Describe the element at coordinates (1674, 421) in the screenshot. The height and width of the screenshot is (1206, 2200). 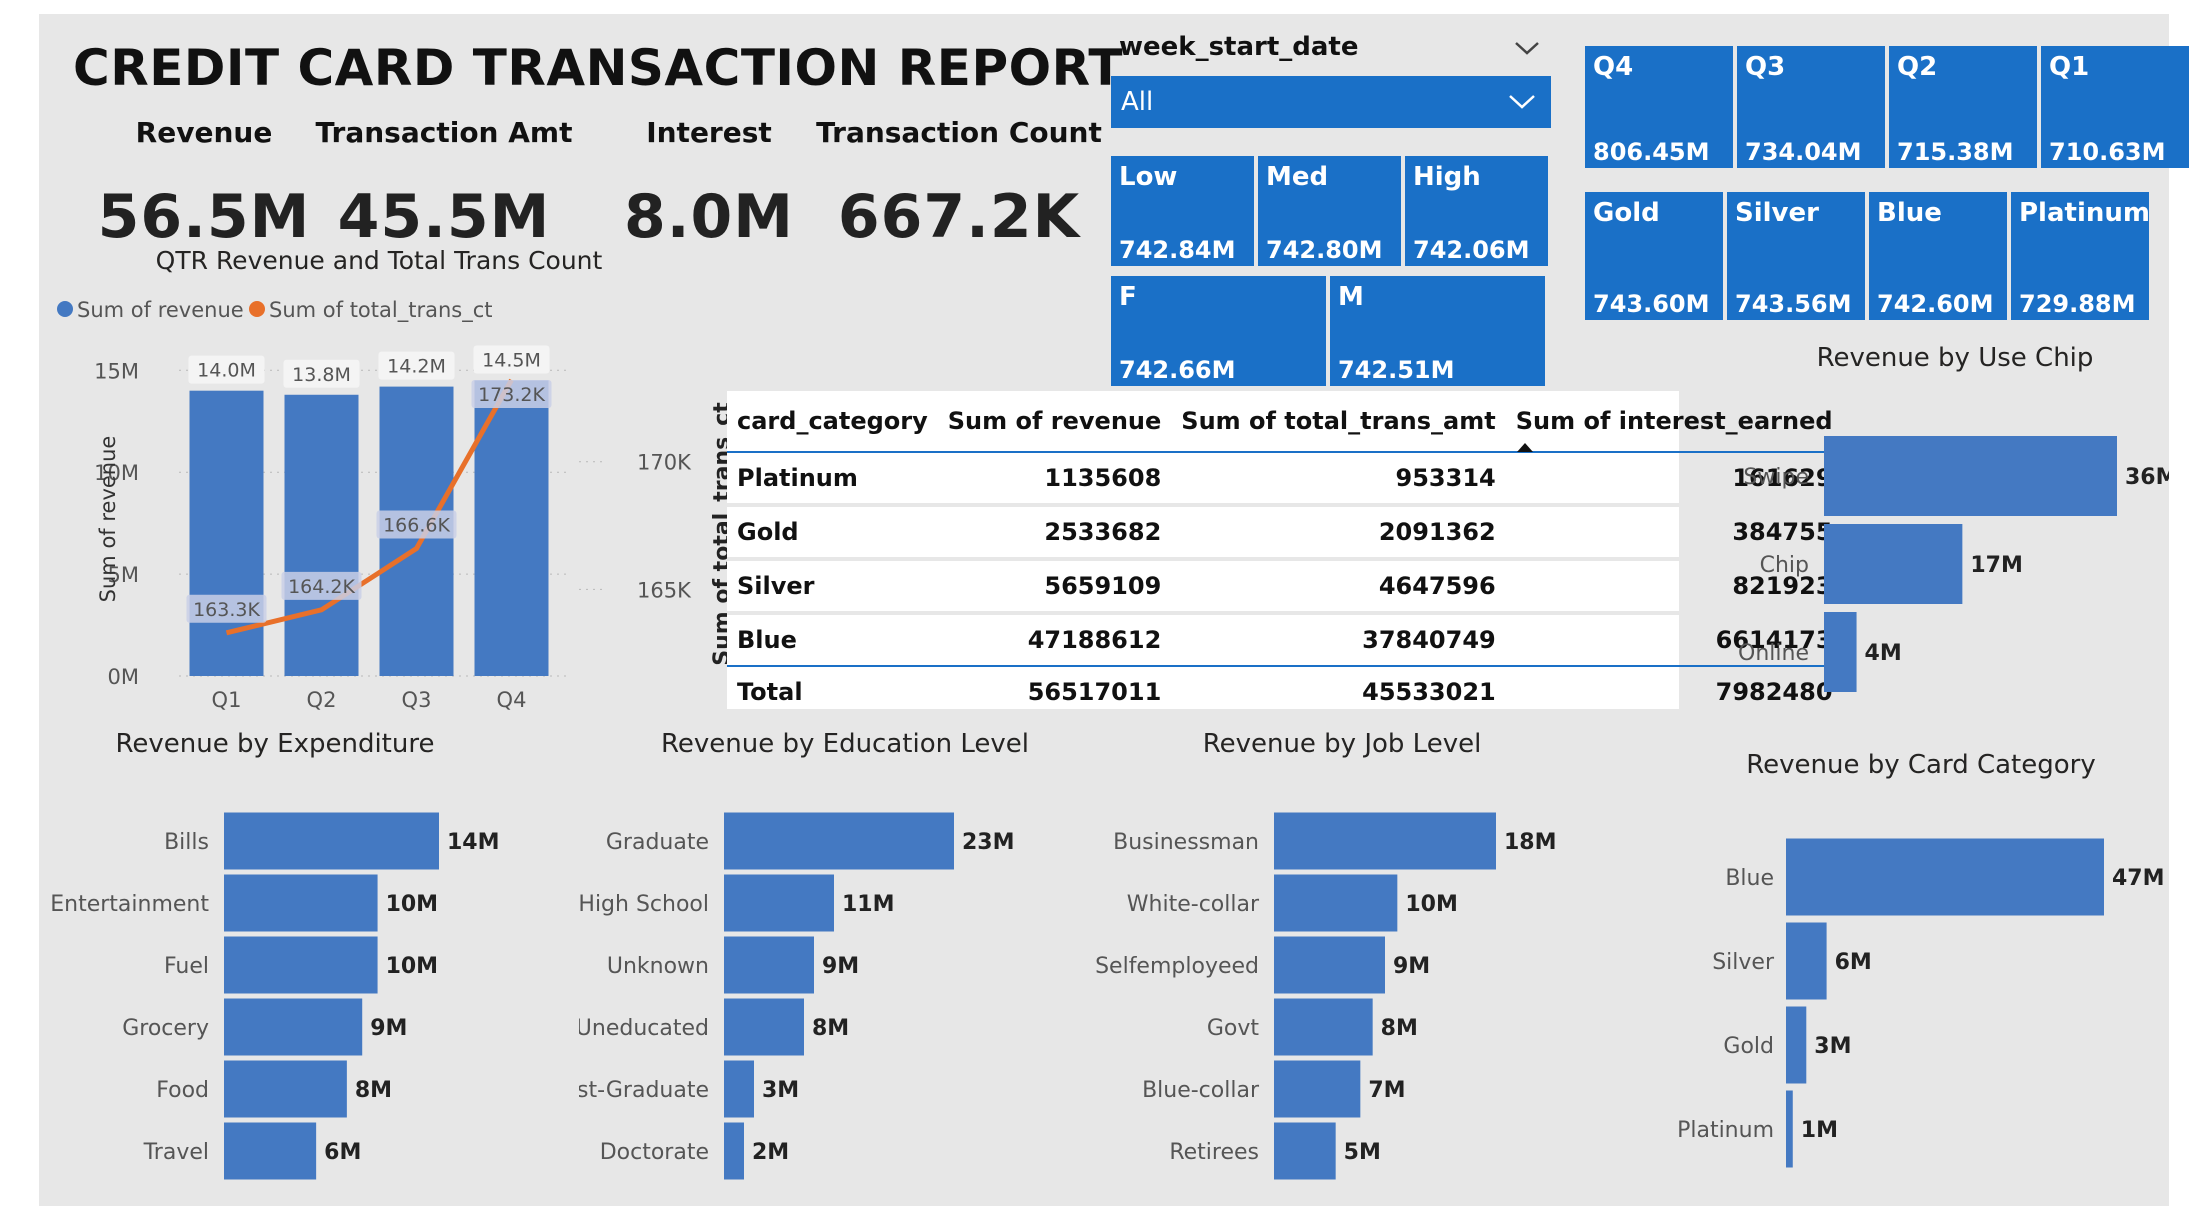
I see `table-header: Sum of interest_earned` at that location.